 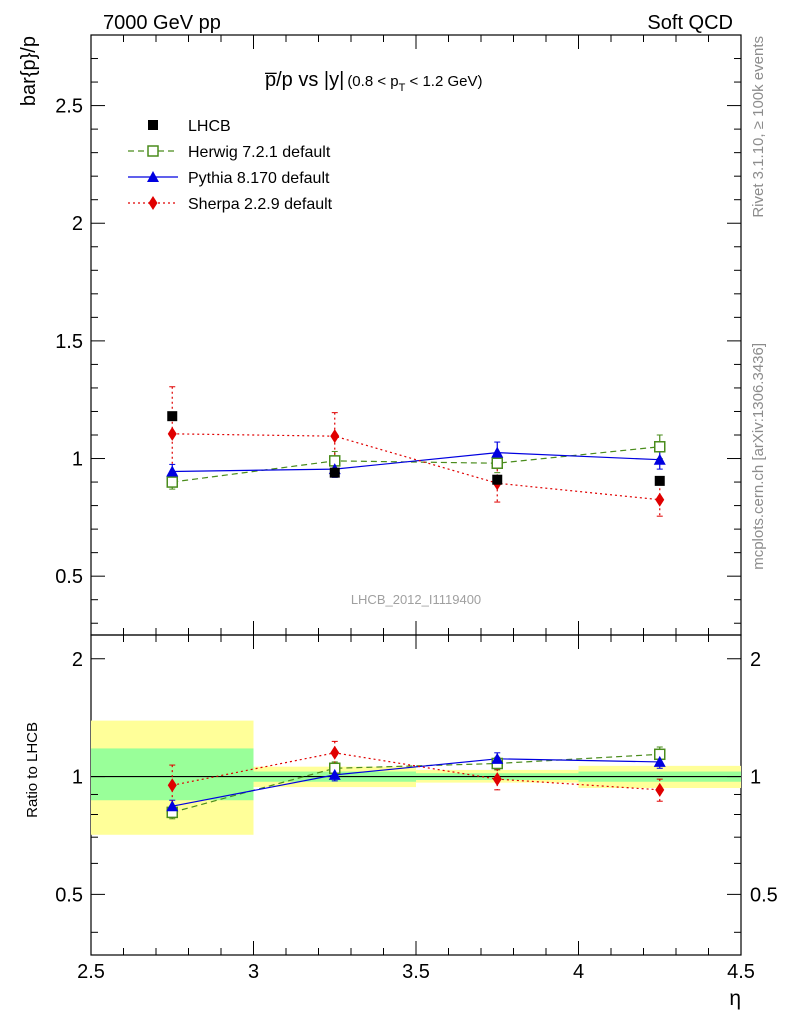 What do you see at coordinates (416, 972) in the screenshot?
I see `x-tick-label: 3.5` at bounding box center [416, 972].